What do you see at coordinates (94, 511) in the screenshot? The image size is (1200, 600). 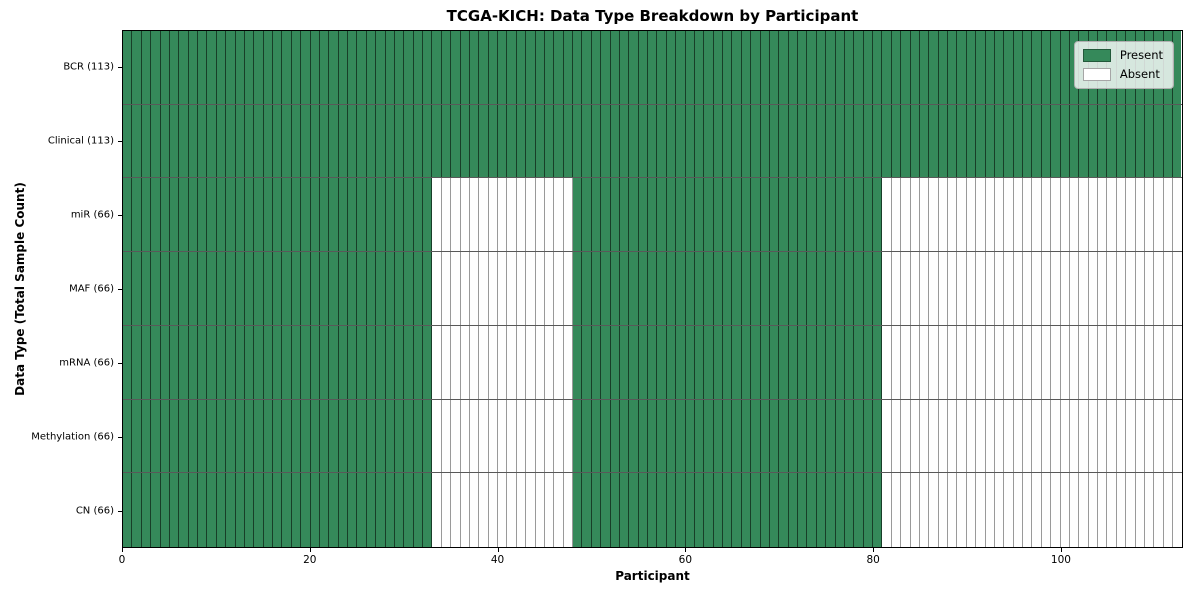 I see `y-tick-label: CN (66)` at bounding box center [94, 511].